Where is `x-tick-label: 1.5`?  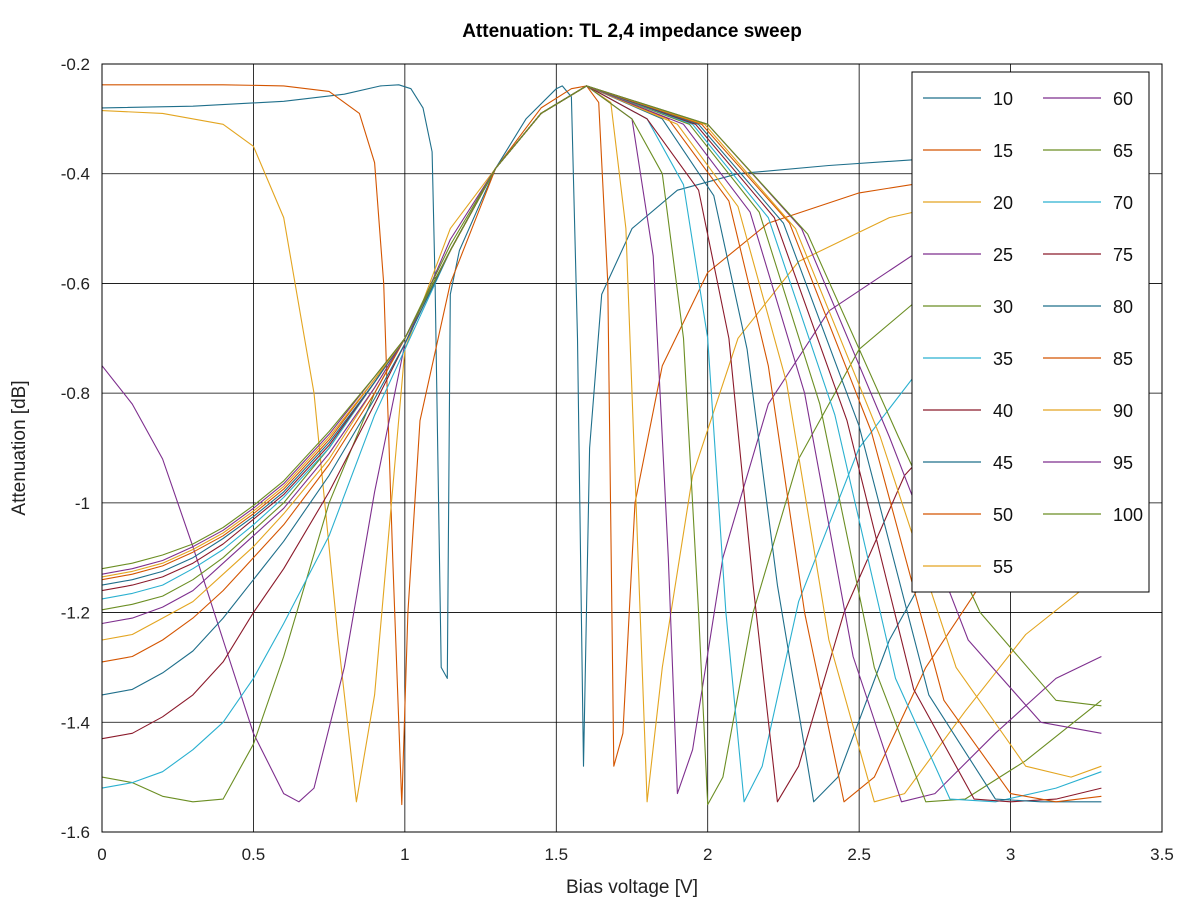 x-tick-label: 1.5 is located at coordinates (556, 854).